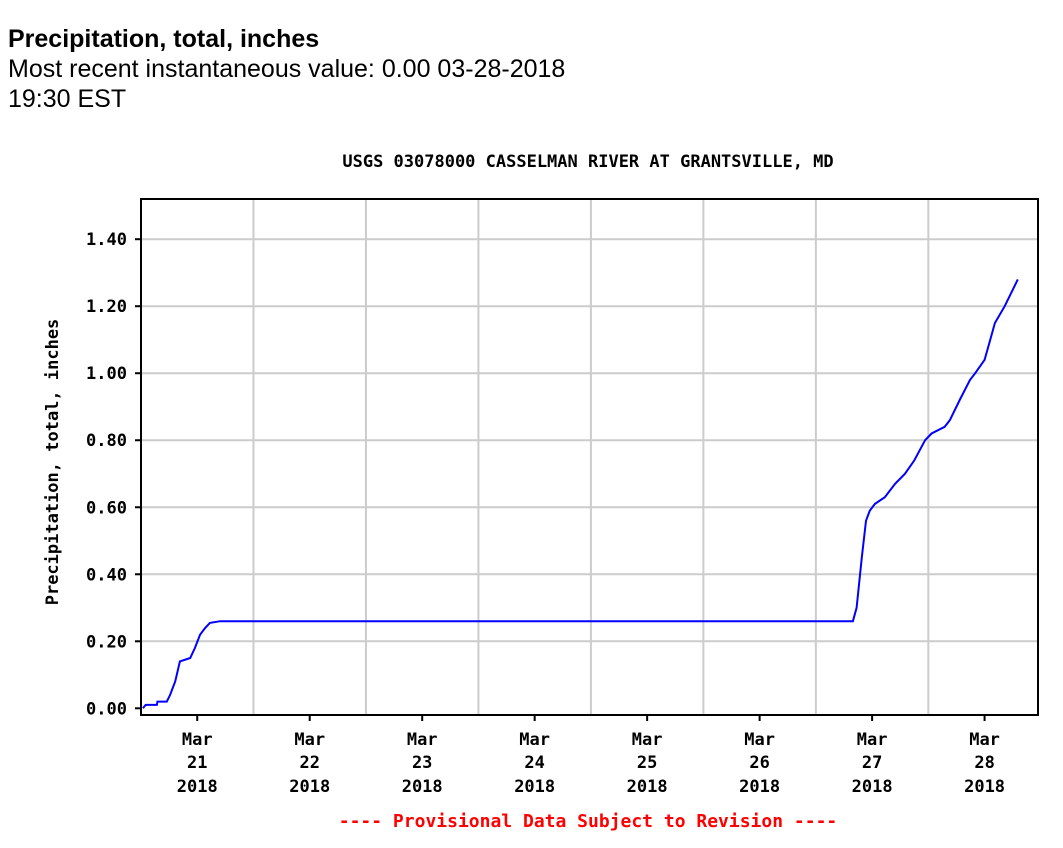 This screenshot has width=1063, height=848. What do you see at coordinates (106, 508) in the screenshot?
I see `y-tick-label: 0.60` at bounding box center [106, 508].